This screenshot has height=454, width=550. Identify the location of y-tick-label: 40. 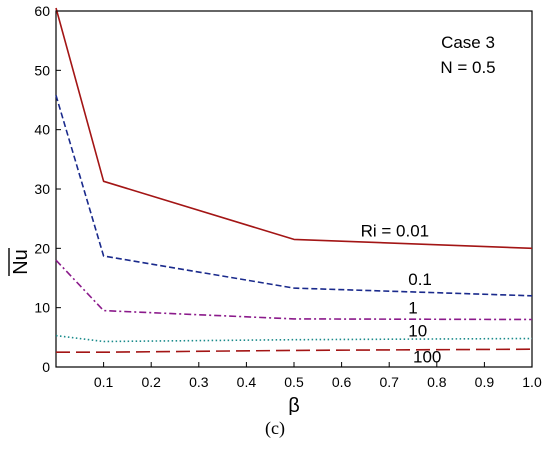
(42, 130).